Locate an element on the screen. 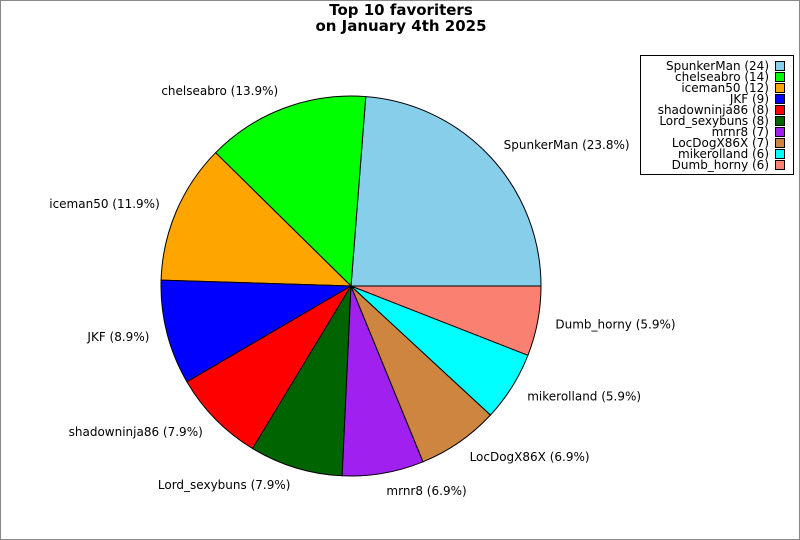 Image resolution: width=800 pixels, height=540 pixels. legend-item: Lord_sexybuns (8) is located at coordinates (722, 121).